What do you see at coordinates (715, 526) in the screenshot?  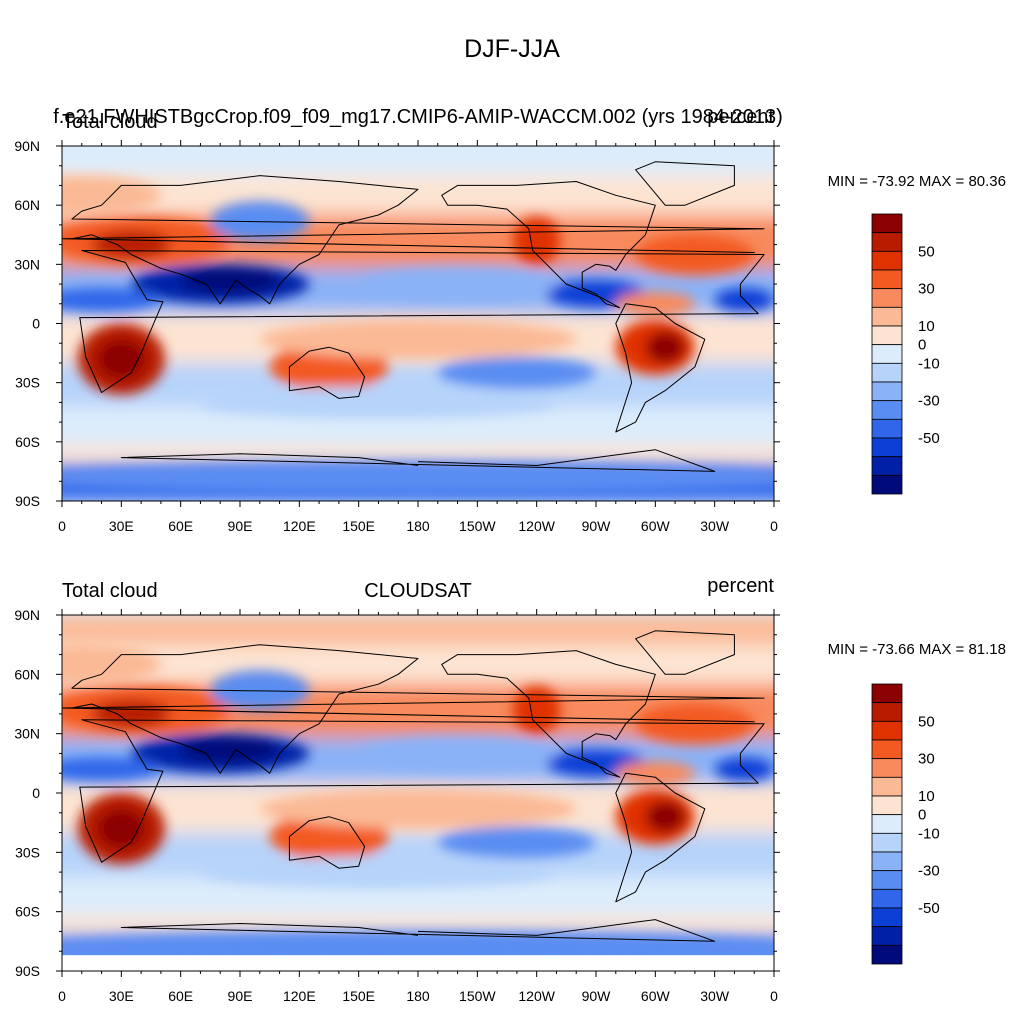 I see `lon-tick-label: 30W` at bounding box center [715, 526].